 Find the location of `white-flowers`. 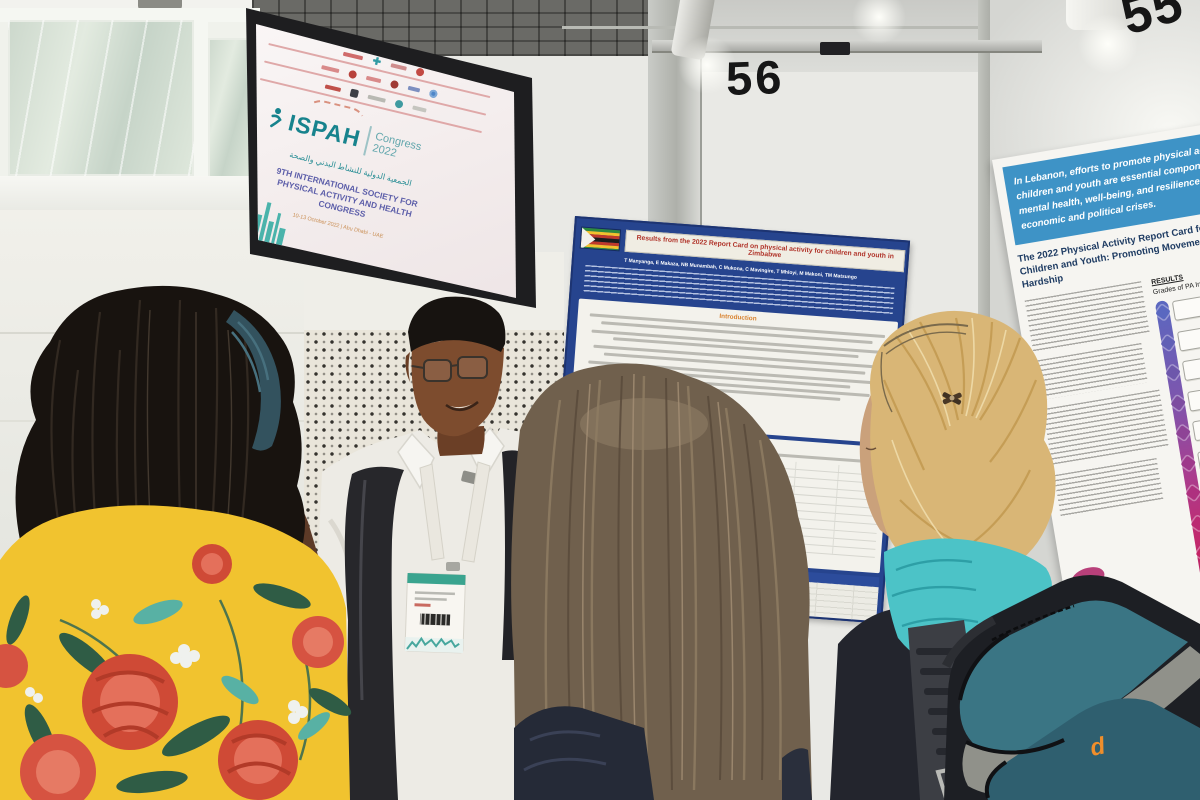

white-flowers is located at coordinates (166, 661).